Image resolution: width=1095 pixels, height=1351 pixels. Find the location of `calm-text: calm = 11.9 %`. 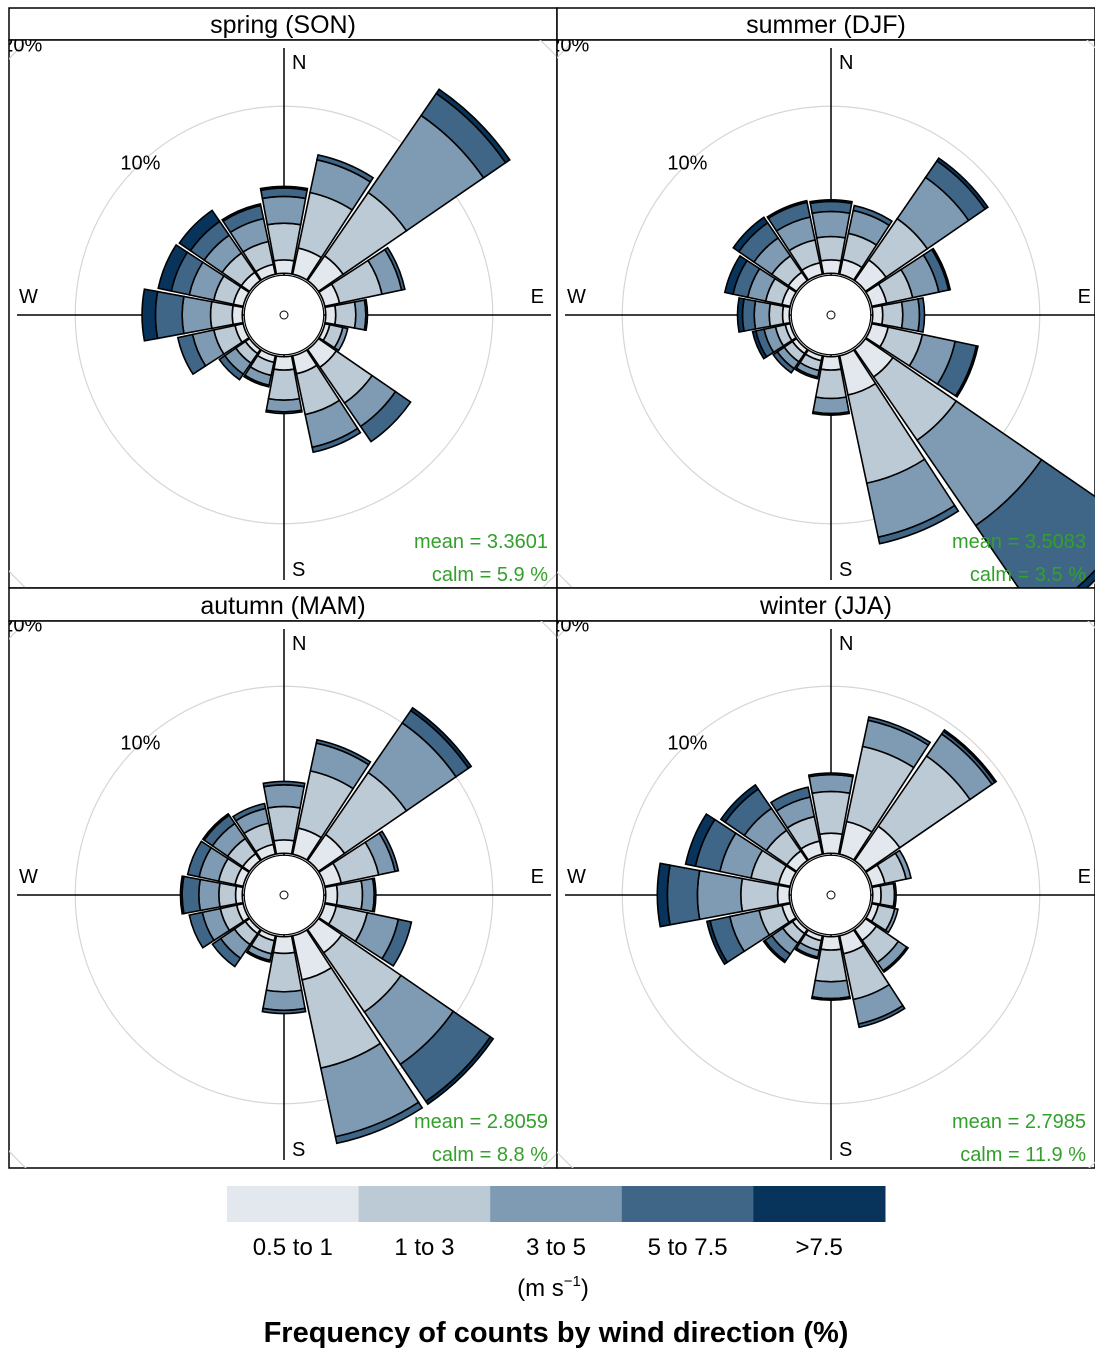

calm-text: calm = 11.9 % is located at coordinates (1023, 1155).